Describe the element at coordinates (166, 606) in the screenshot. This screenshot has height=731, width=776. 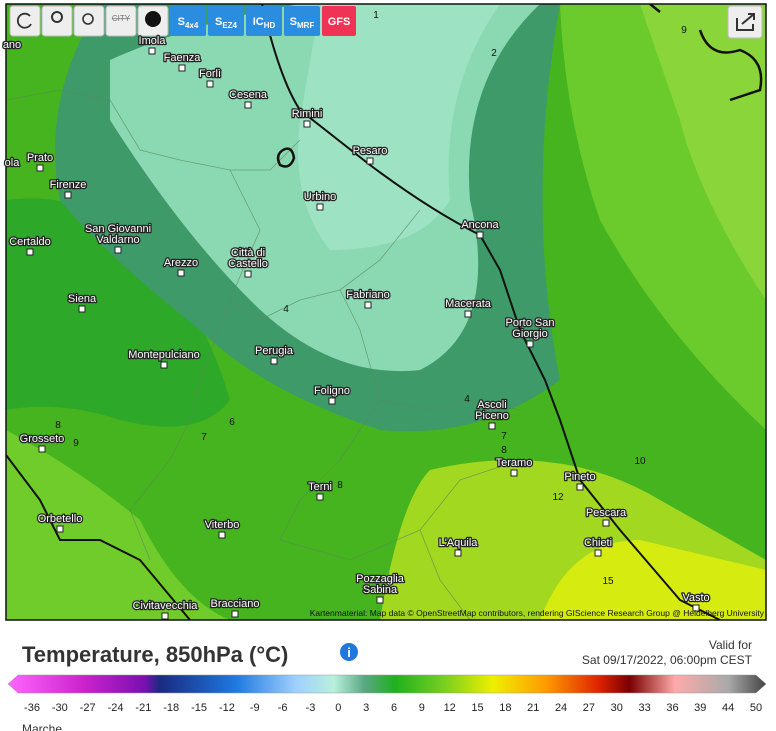
I see `city-label: Civitavecchia` at that location.